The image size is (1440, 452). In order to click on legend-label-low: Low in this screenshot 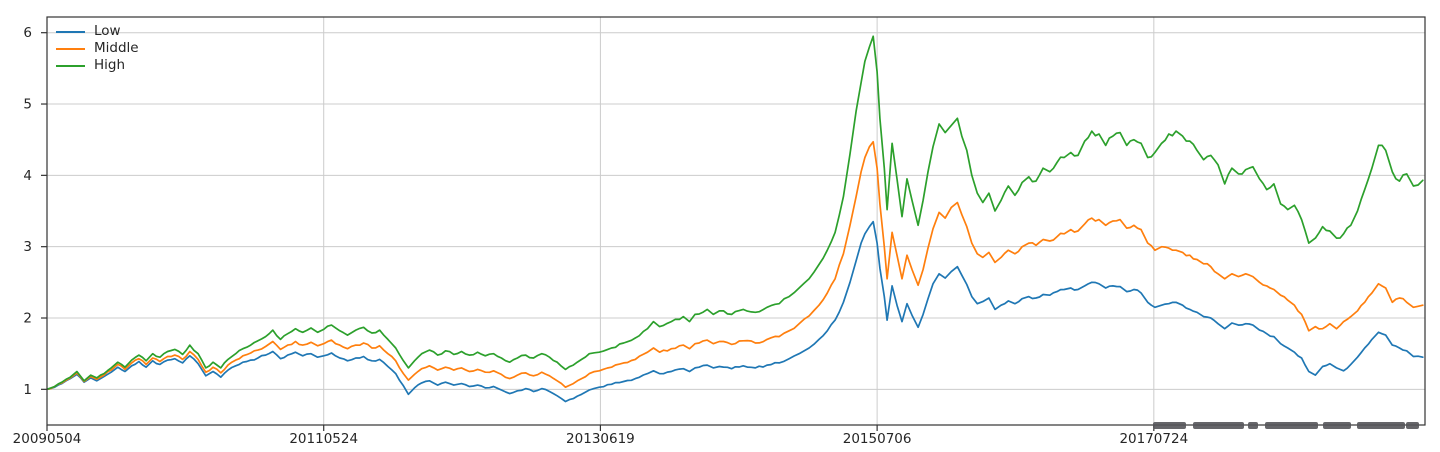, I will do `click(107, 31)`.